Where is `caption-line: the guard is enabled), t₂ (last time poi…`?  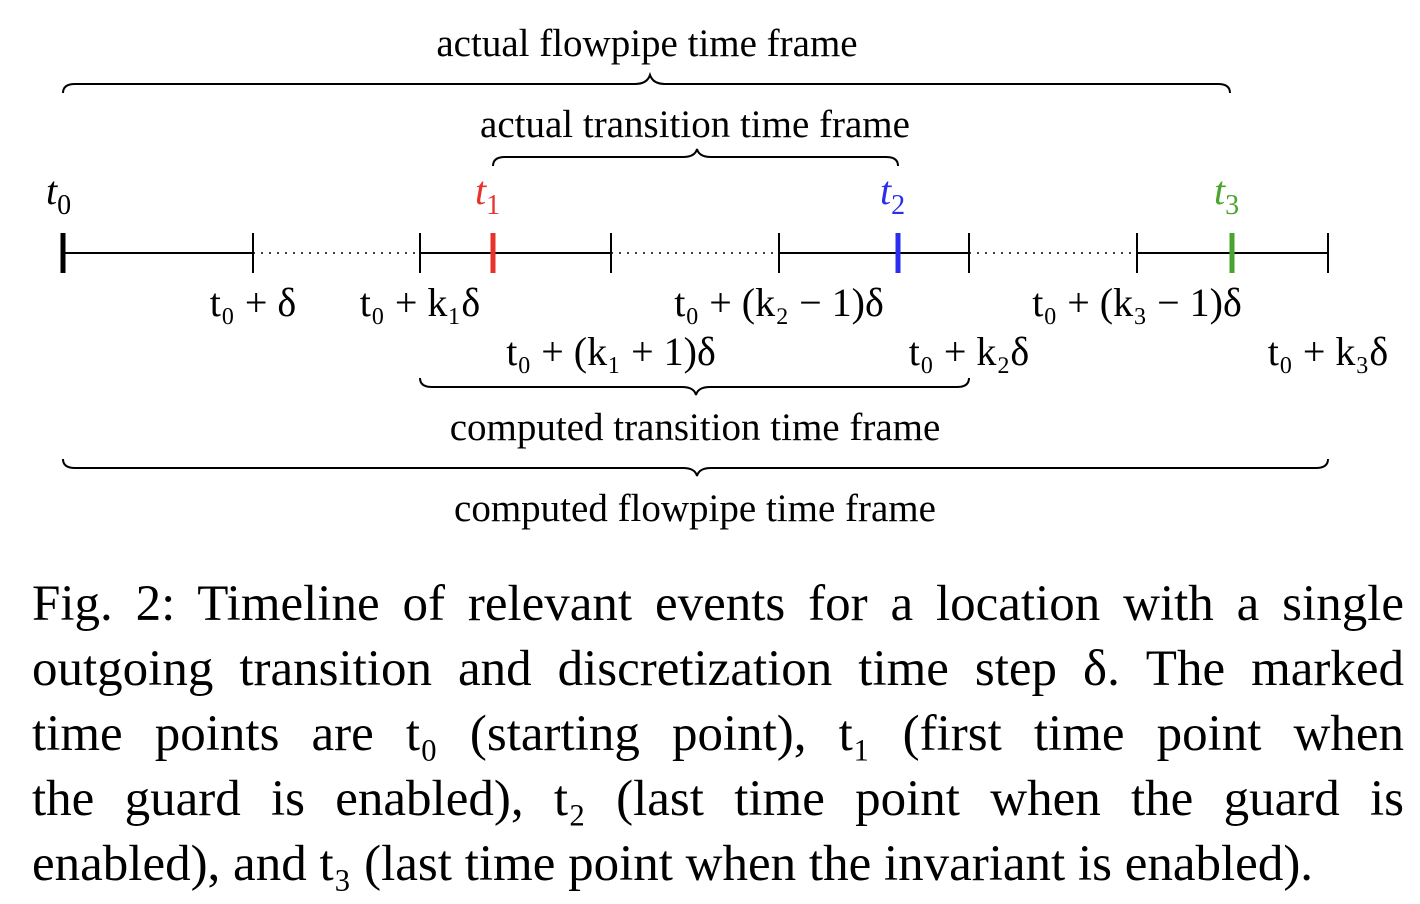
caption-line: the guard is enabled), t₂ (last time poi… is located at coordinates (718, 799).